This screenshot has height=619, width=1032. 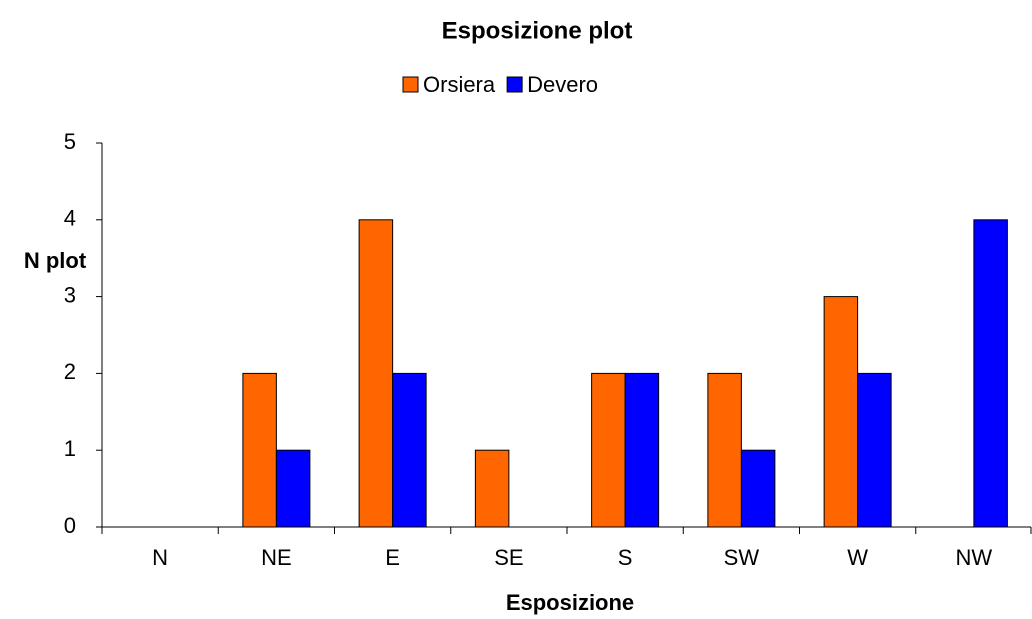 I want to click on chart-title: Esposizione plot, so click(x=537, y=30).